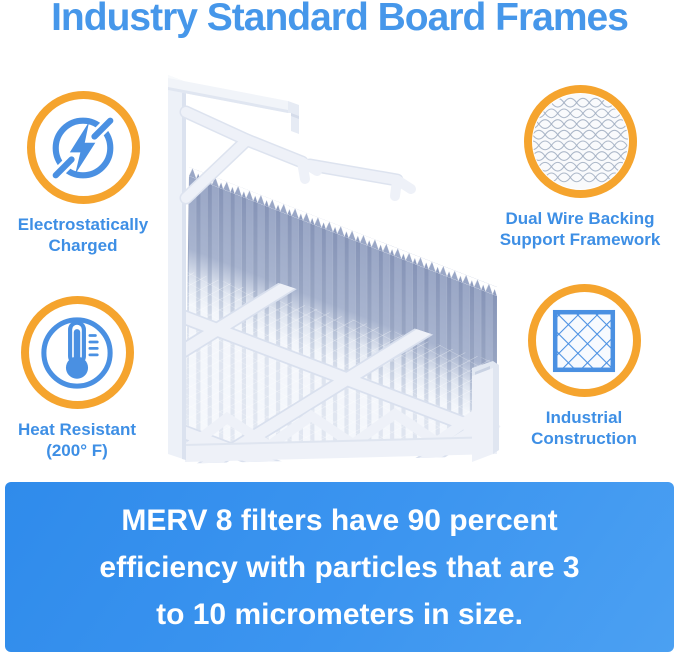 The width and height of the screenshot is (679, 657). I want to click on info-band-text-line: MERV 8 filters have 90 percent, so click(339, 520).